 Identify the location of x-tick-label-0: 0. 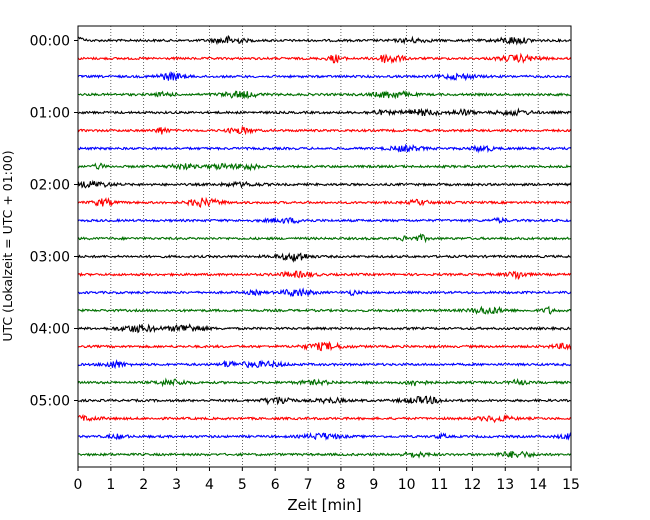
(78, 485).